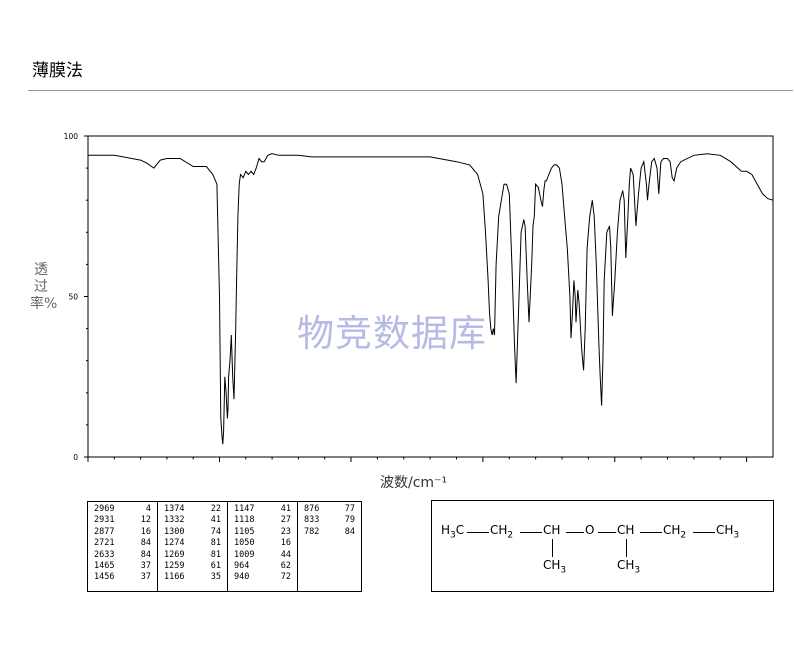  I want to click on watermark: 物竞数据库, so click(392, 333).